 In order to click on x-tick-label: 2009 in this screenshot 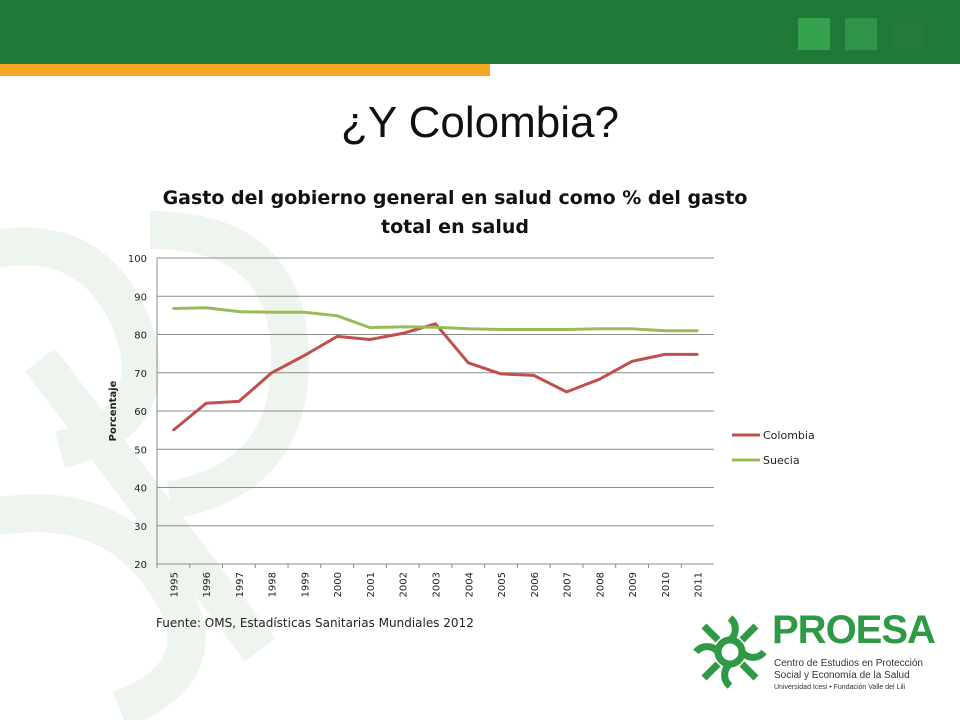, I will do `click(633, 584)`.